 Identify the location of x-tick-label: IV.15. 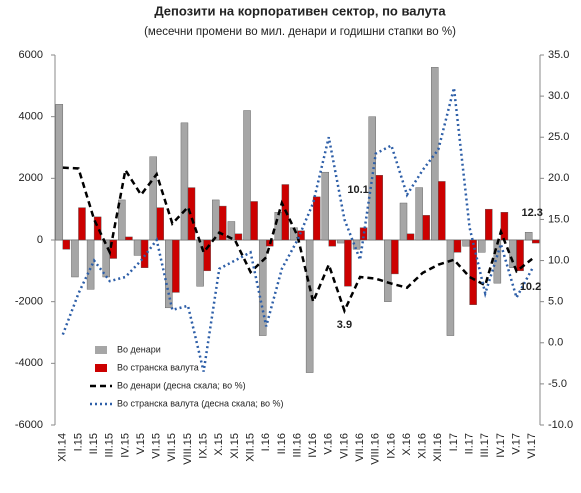
(125, 445).